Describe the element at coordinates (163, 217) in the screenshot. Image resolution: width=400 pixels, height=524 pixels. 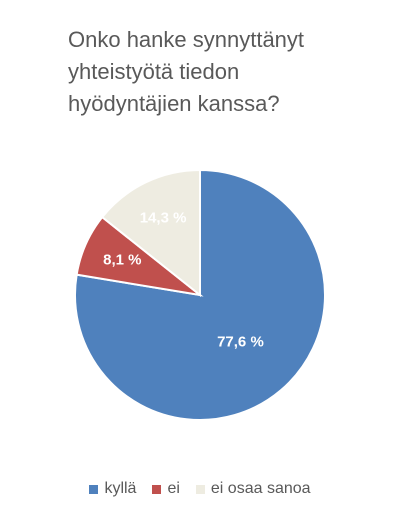
I see `value-label: 14,3 %` at that location.